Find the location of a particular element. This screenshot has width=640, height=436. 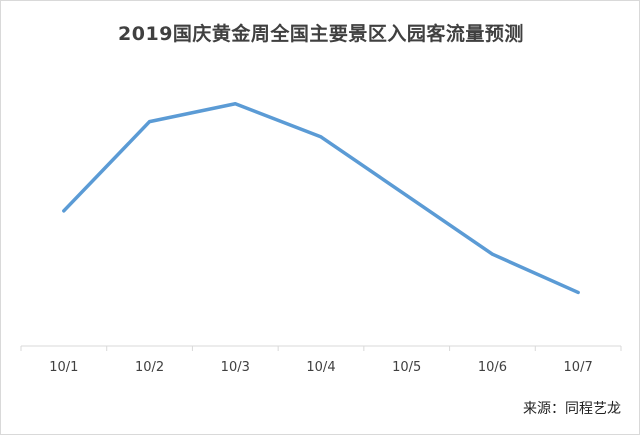

x-tick-label: 10/1 is located at coordinates (63, 367).